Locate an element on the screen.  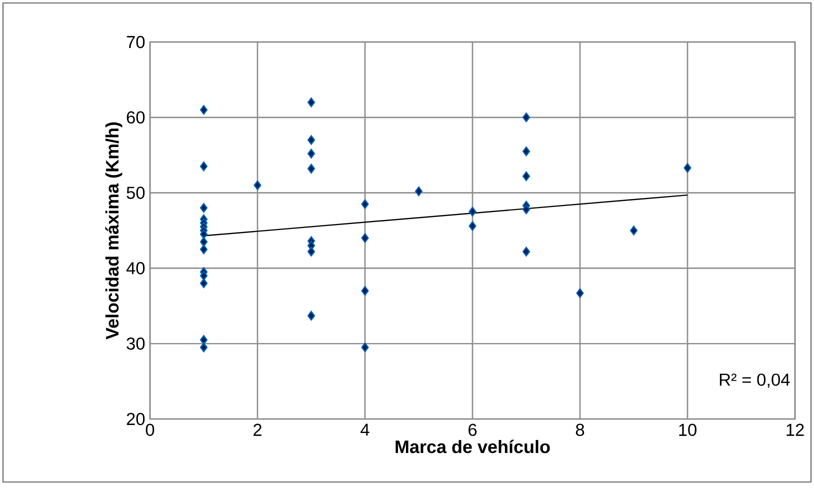
y-tick-label: 70 is located at coordinates (135, 42).